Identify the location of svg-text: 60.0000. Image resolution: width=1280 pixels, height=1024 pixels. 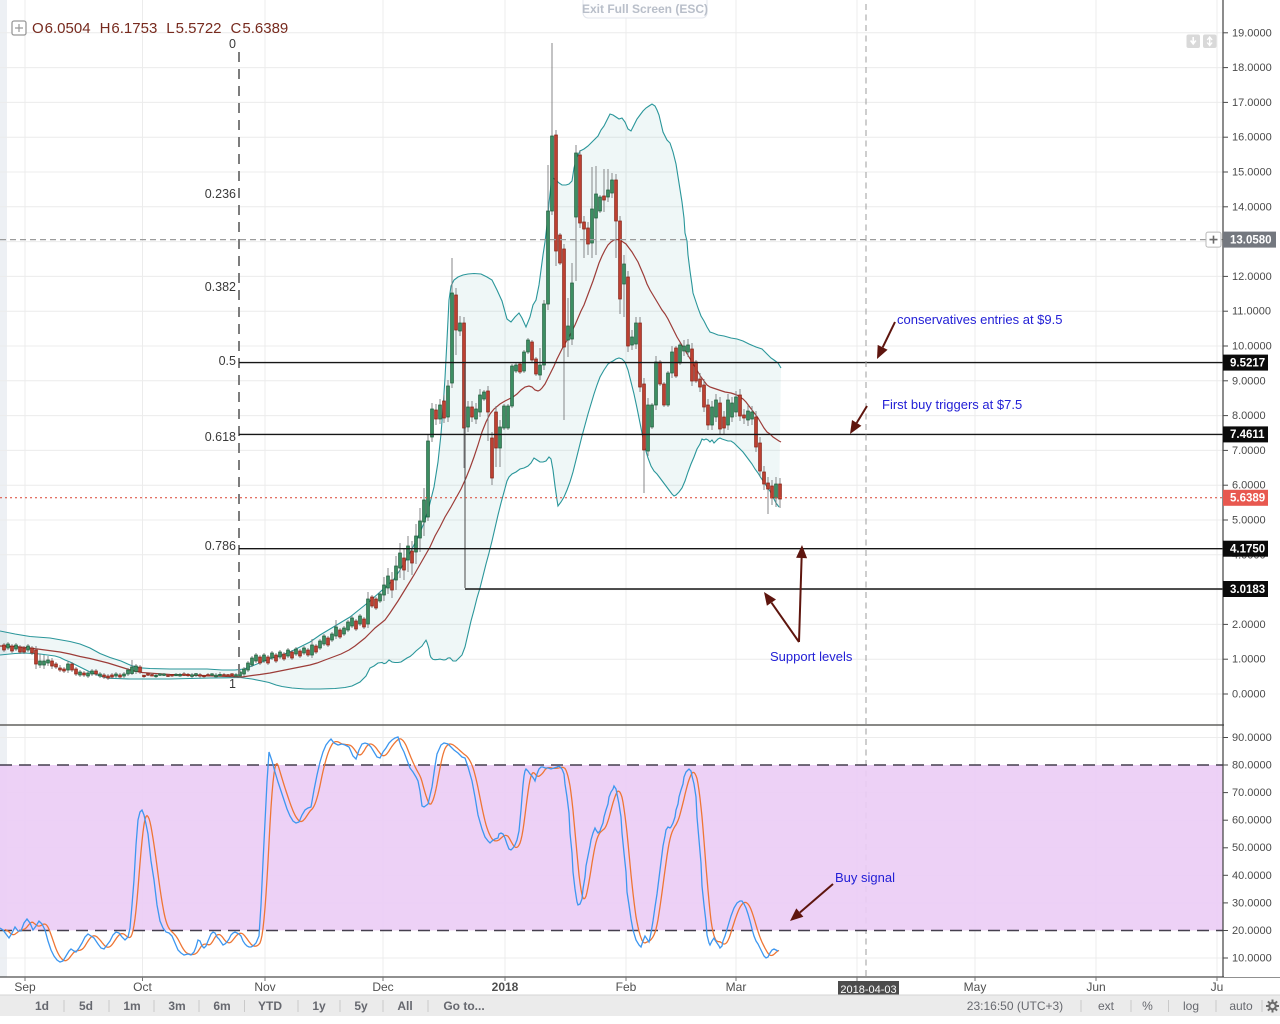
(1252, 821).